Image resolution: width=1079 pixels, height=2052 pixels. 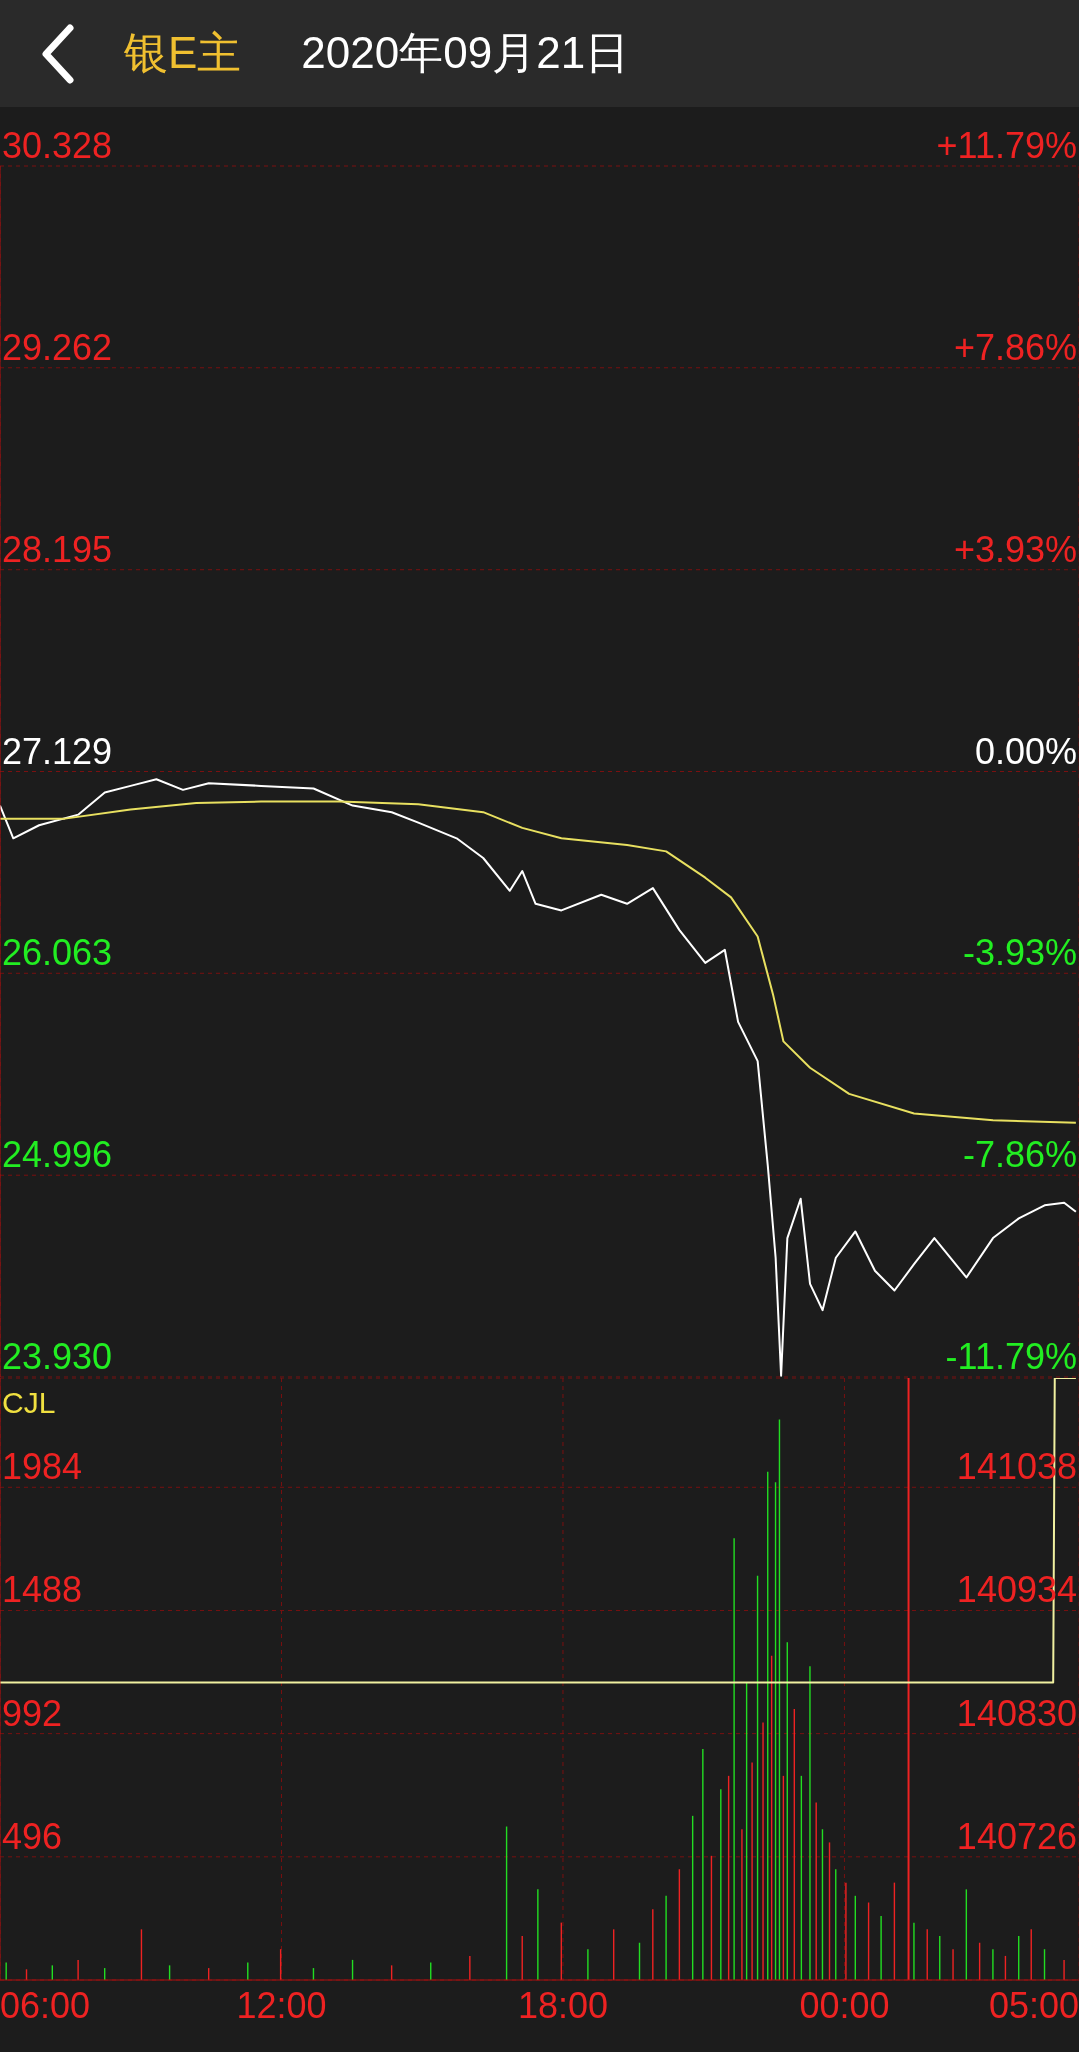 I want to click on chart-title: 银E主, so click(x=183, y=53).